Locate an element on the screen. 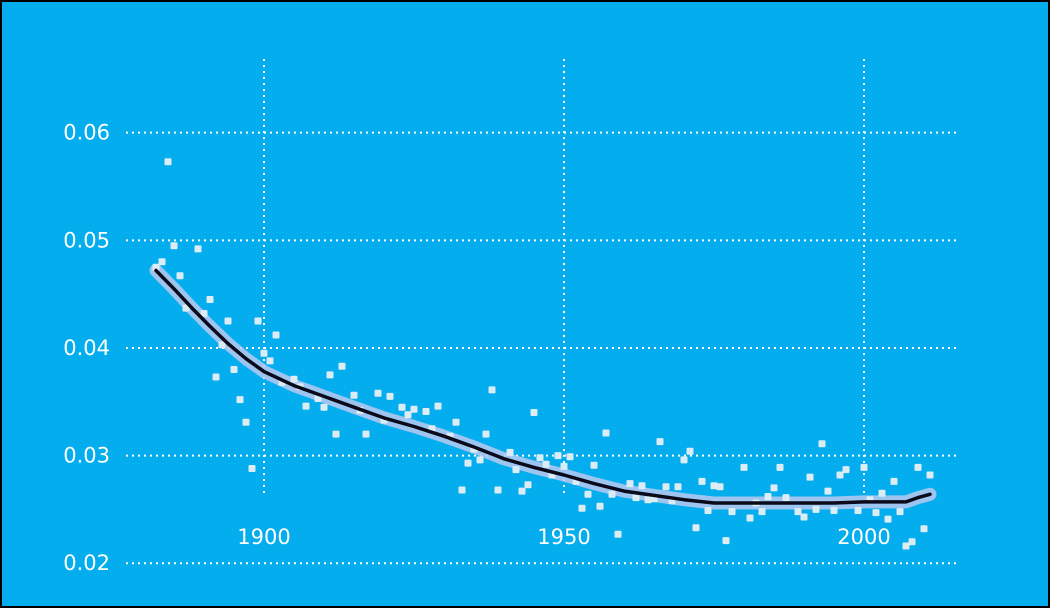 This screenshot has height=608, width=1050. y-tick-label: 0.02 is located at coordinates (86, 563).